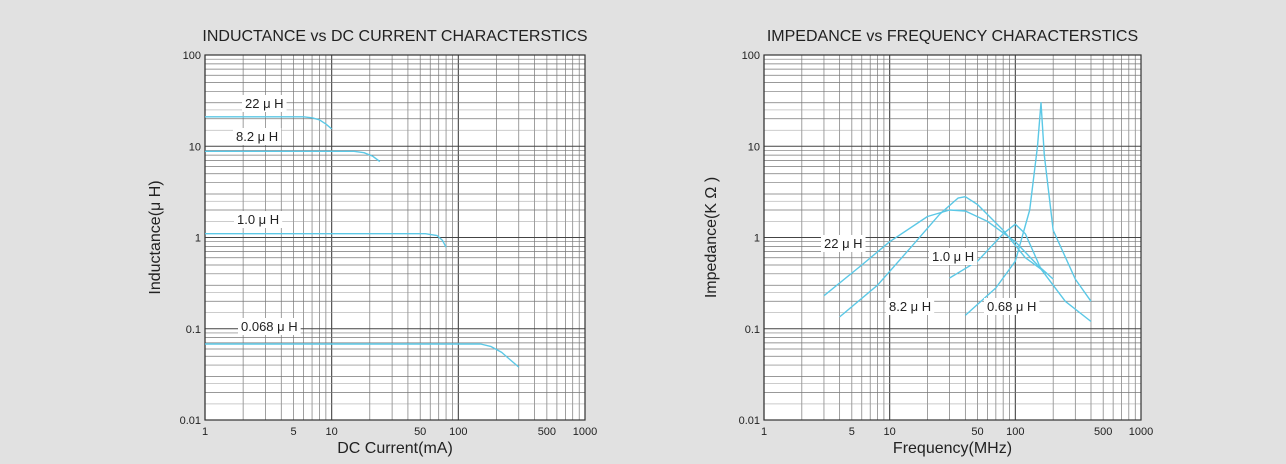  Describe the element at coordinates (952, 448) in the screenshot. I see `x-axis-label: Frequency(MHz)` at that location.